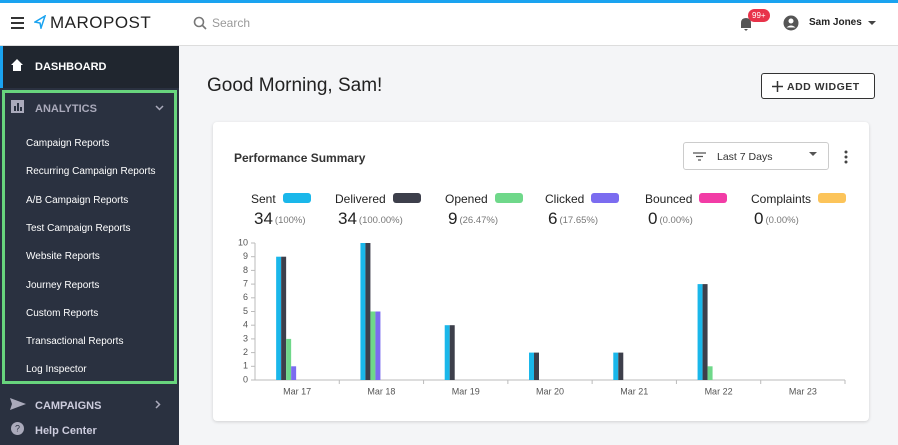  I want to click on x-tick-label: Mar 18, so click(381, 391).